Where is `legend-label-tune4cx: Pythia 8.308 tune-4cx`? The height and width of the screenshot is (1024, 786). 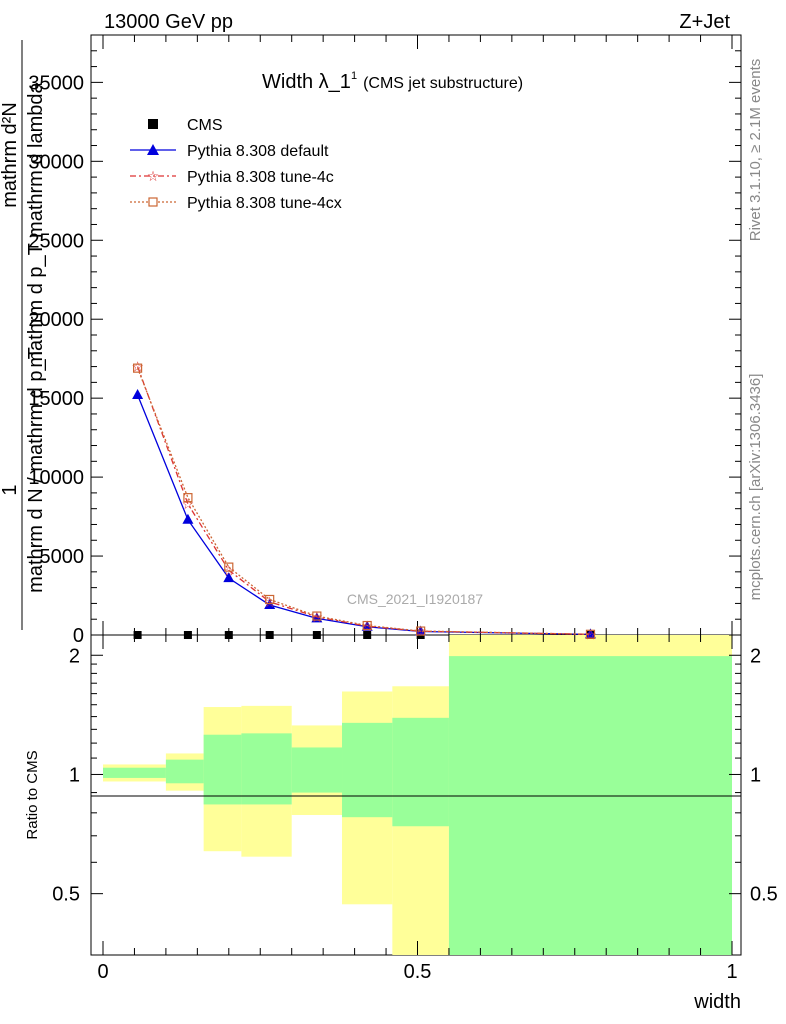
legend-label-tune4cx: Pythia 8.308 tune-4cx is located at coordinates (264, 203).